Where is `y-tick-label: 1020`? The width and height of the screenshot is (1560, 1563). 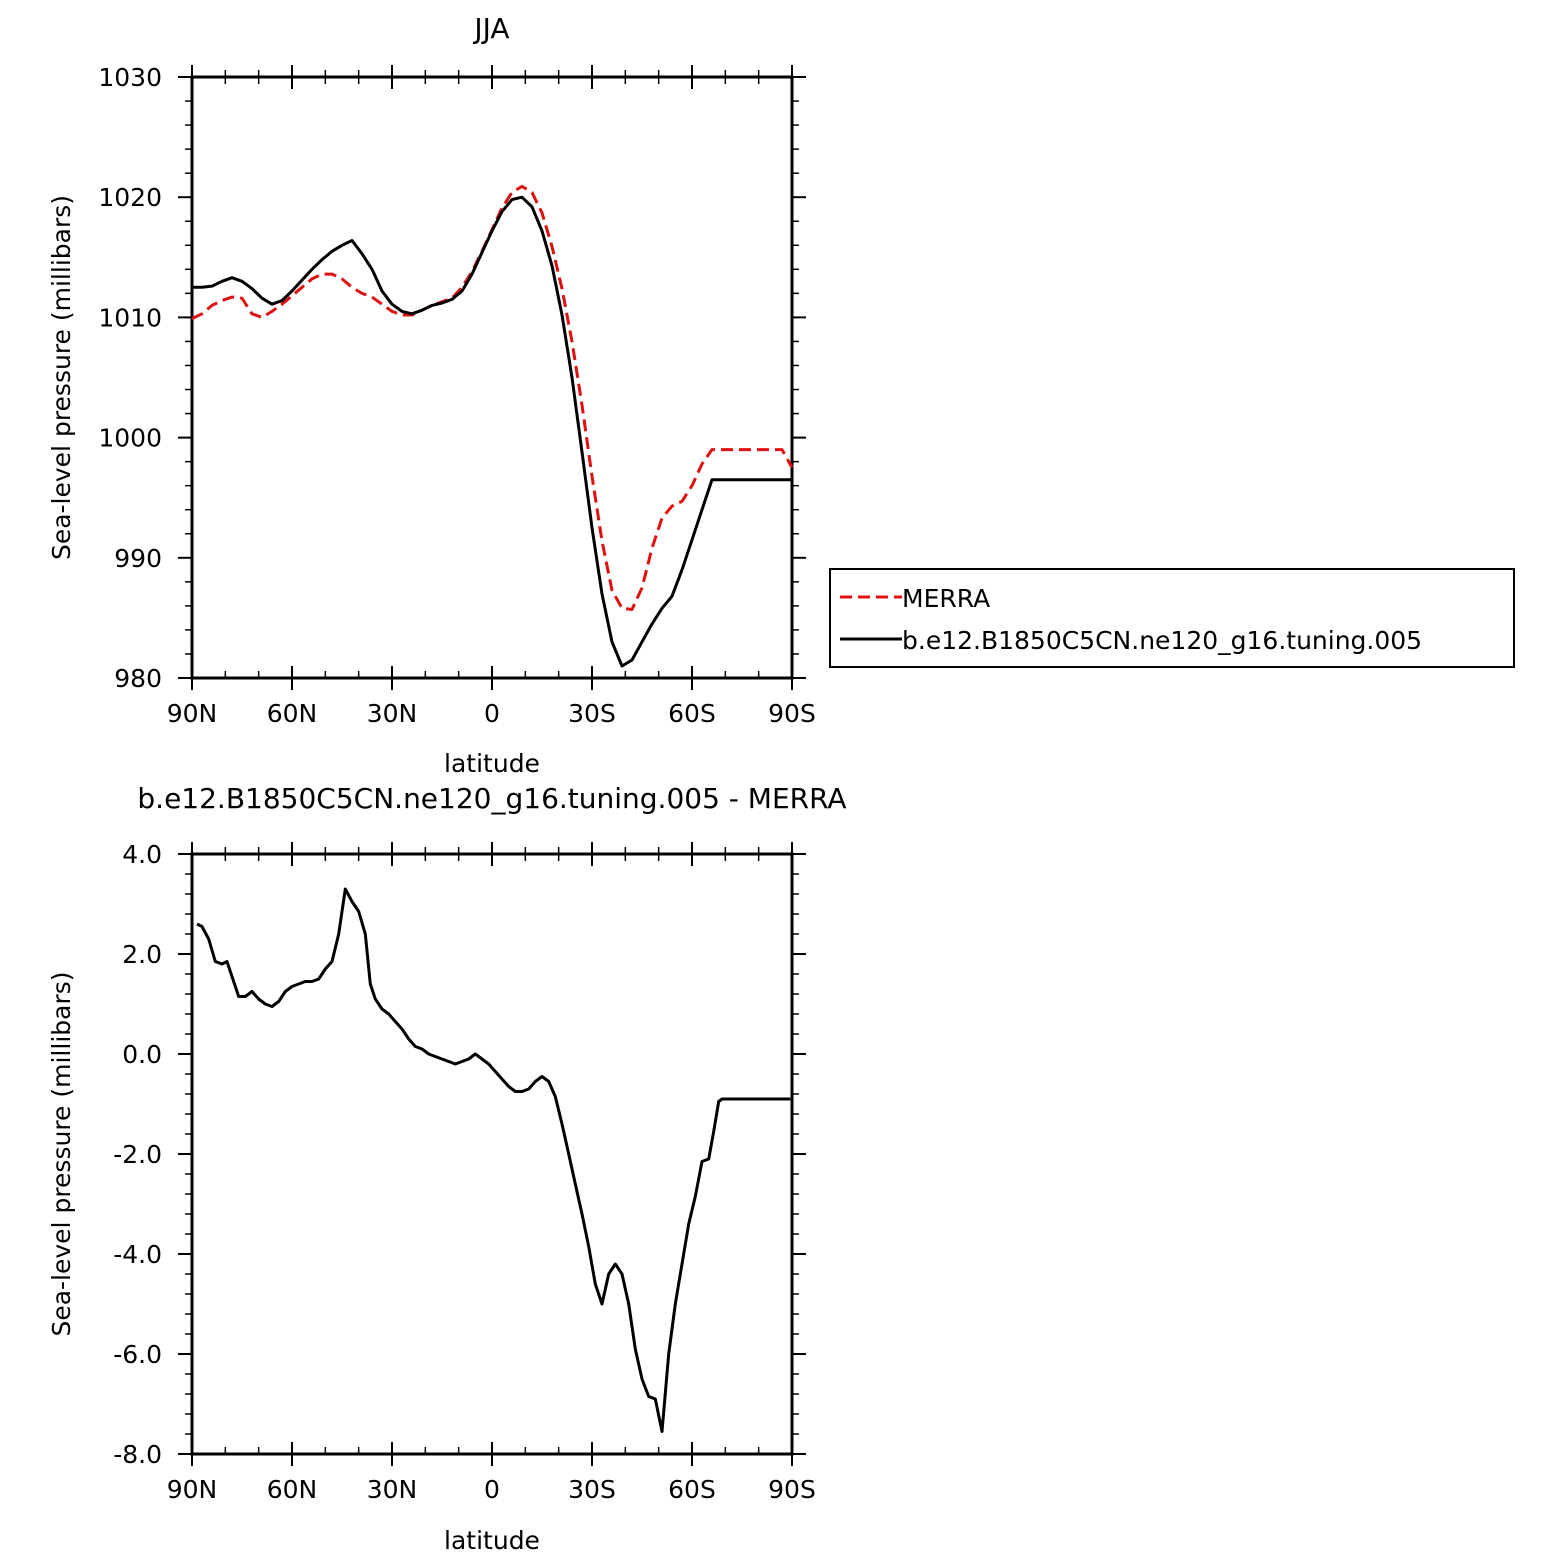
y-tick-label: 1020 is located at coordinates (130, 197).